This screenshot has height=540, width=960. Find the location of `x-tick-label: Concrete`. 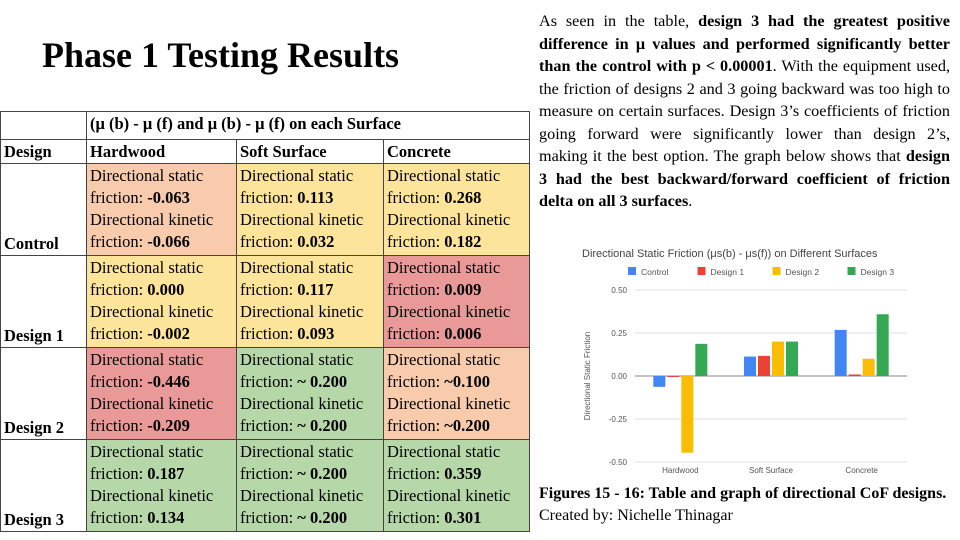

x-tick-label: Concrete is located at coordinates (861, 470).